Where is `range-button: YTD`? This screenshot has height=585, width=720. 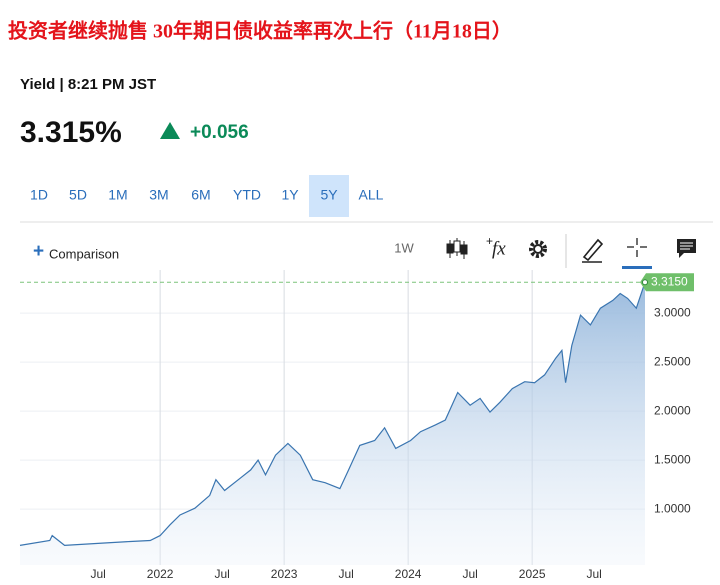
range-button: YTD is located at coordinates (247, 195).